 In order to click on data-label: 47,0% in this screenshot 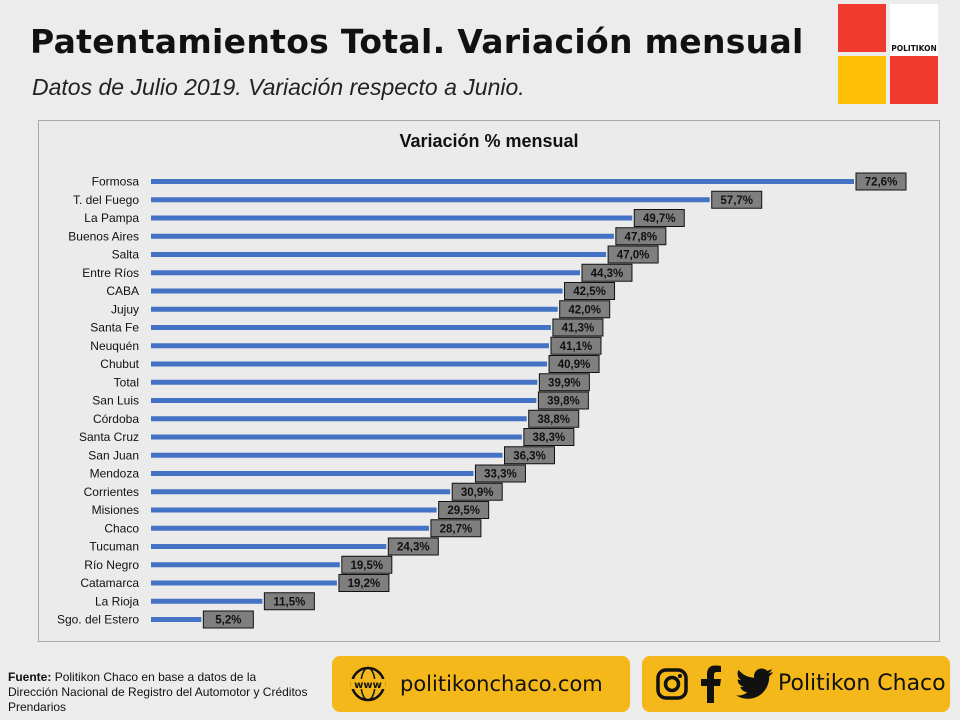, I will do `click(633, 256)`.